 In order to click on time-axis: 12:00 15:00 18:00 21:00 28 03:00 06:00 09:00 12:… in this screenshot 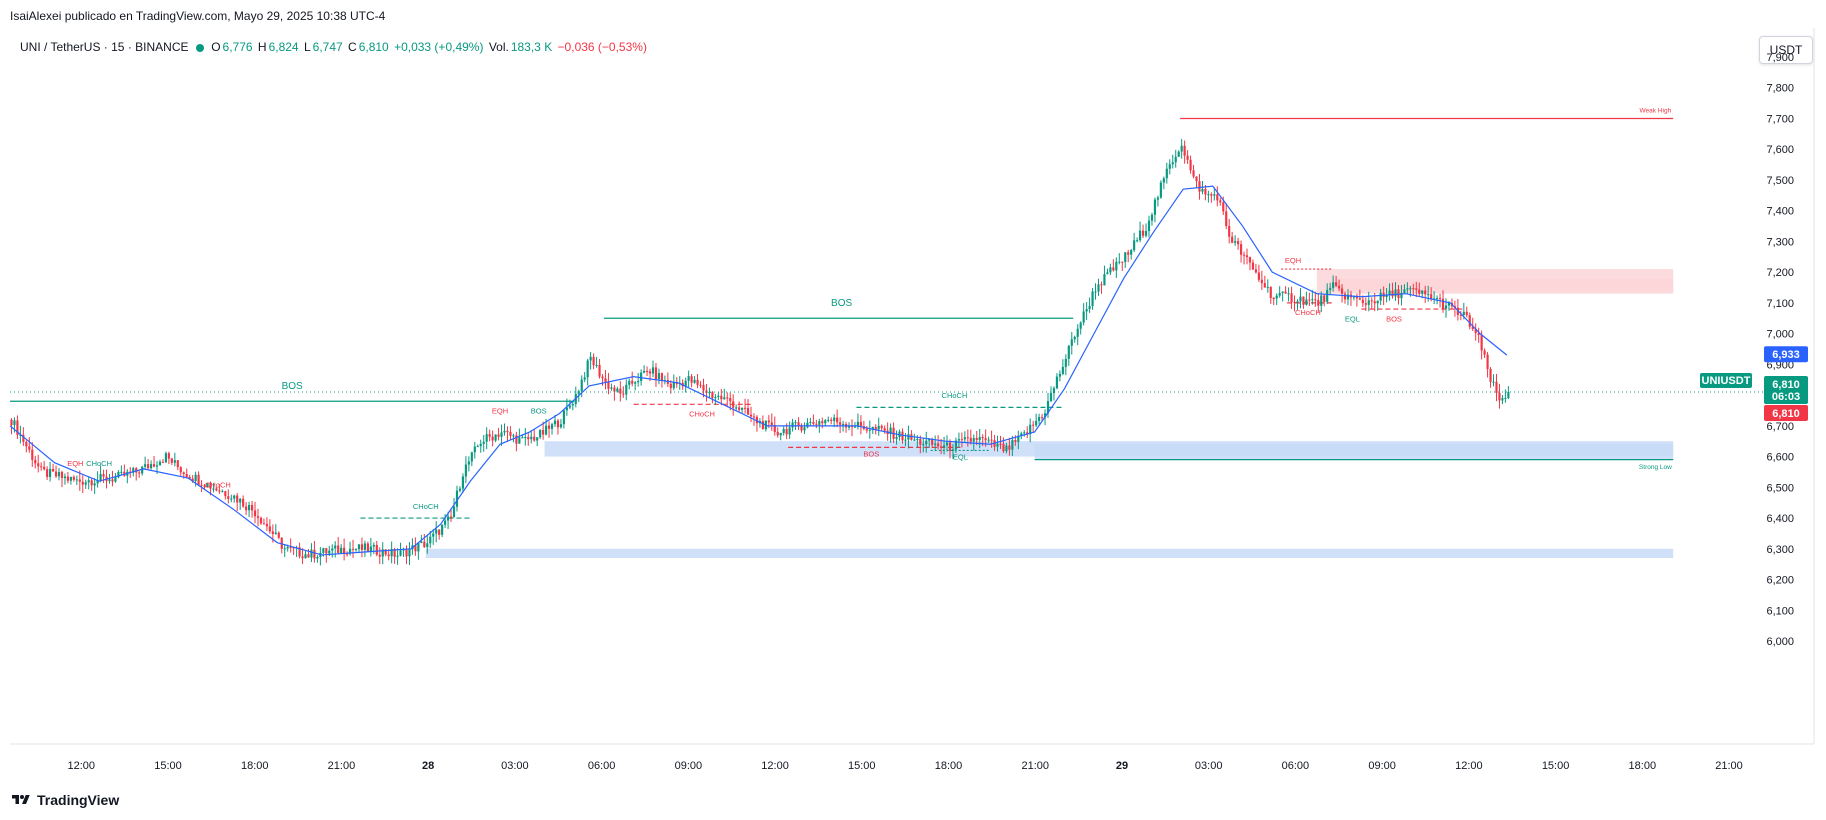, I will do `click(912, 757)`.